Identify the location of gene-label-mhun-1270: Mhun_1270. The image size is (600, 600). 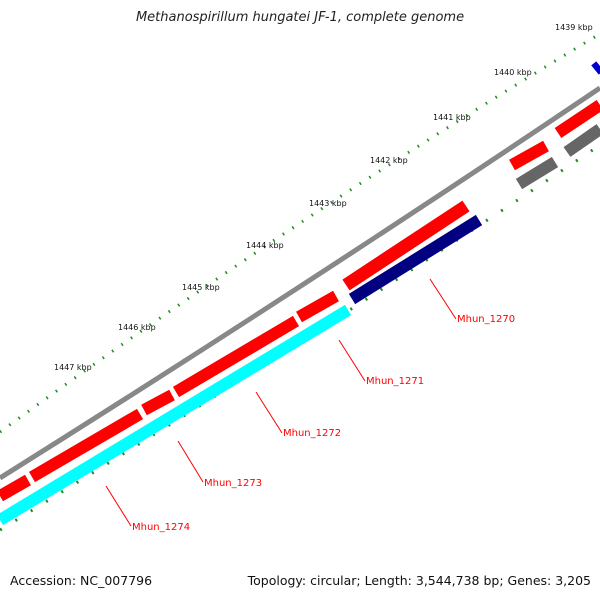
(486, 319).